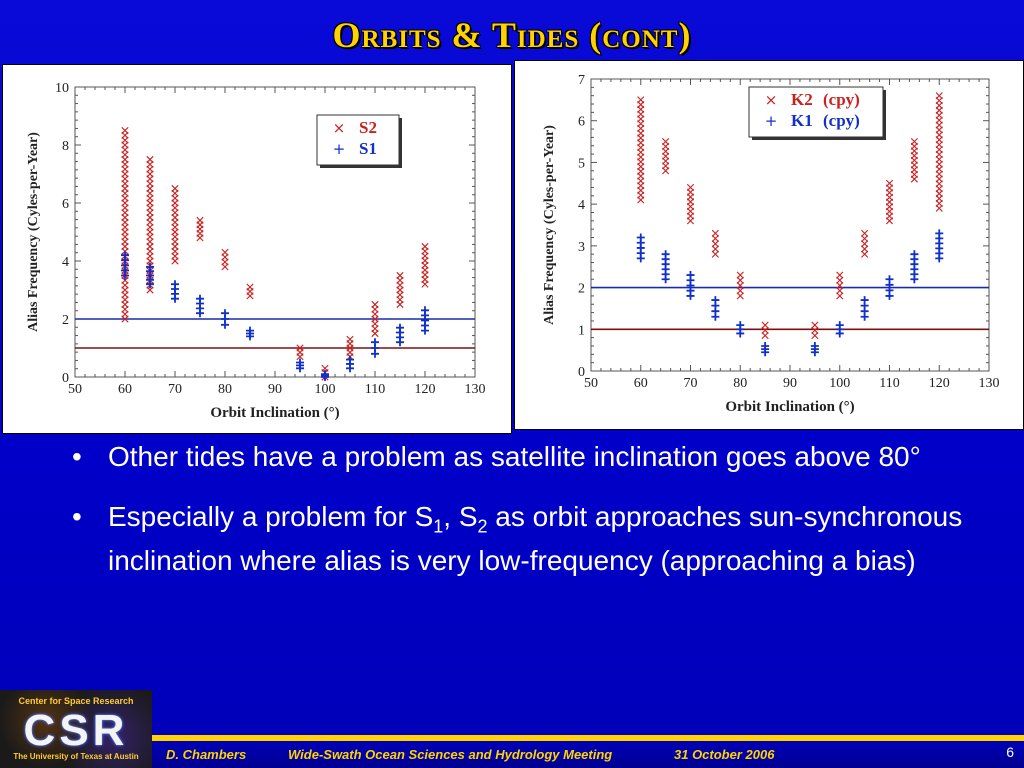  Describe the element at coordinates (438, 526) in the screenshot. I see `subscript: 1` at that location.